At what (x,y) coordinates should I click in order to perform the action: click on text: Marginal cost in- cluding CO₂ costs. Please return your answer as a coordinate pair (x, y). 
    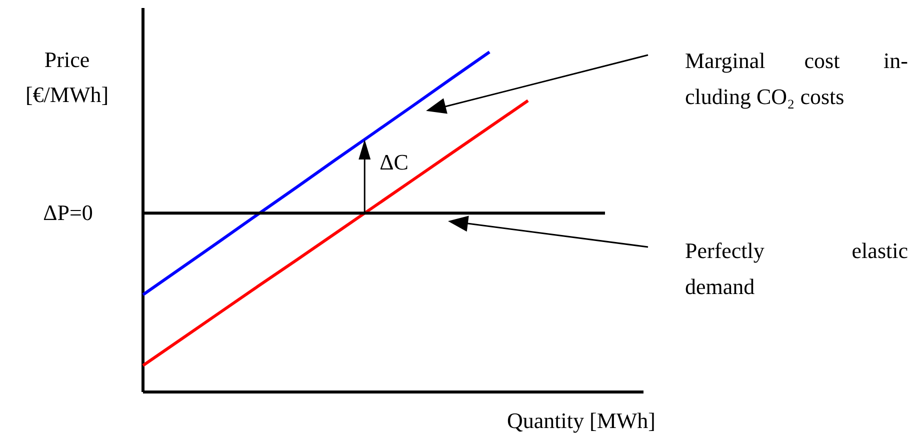
    Looking at the image, I should click on (796, 78).